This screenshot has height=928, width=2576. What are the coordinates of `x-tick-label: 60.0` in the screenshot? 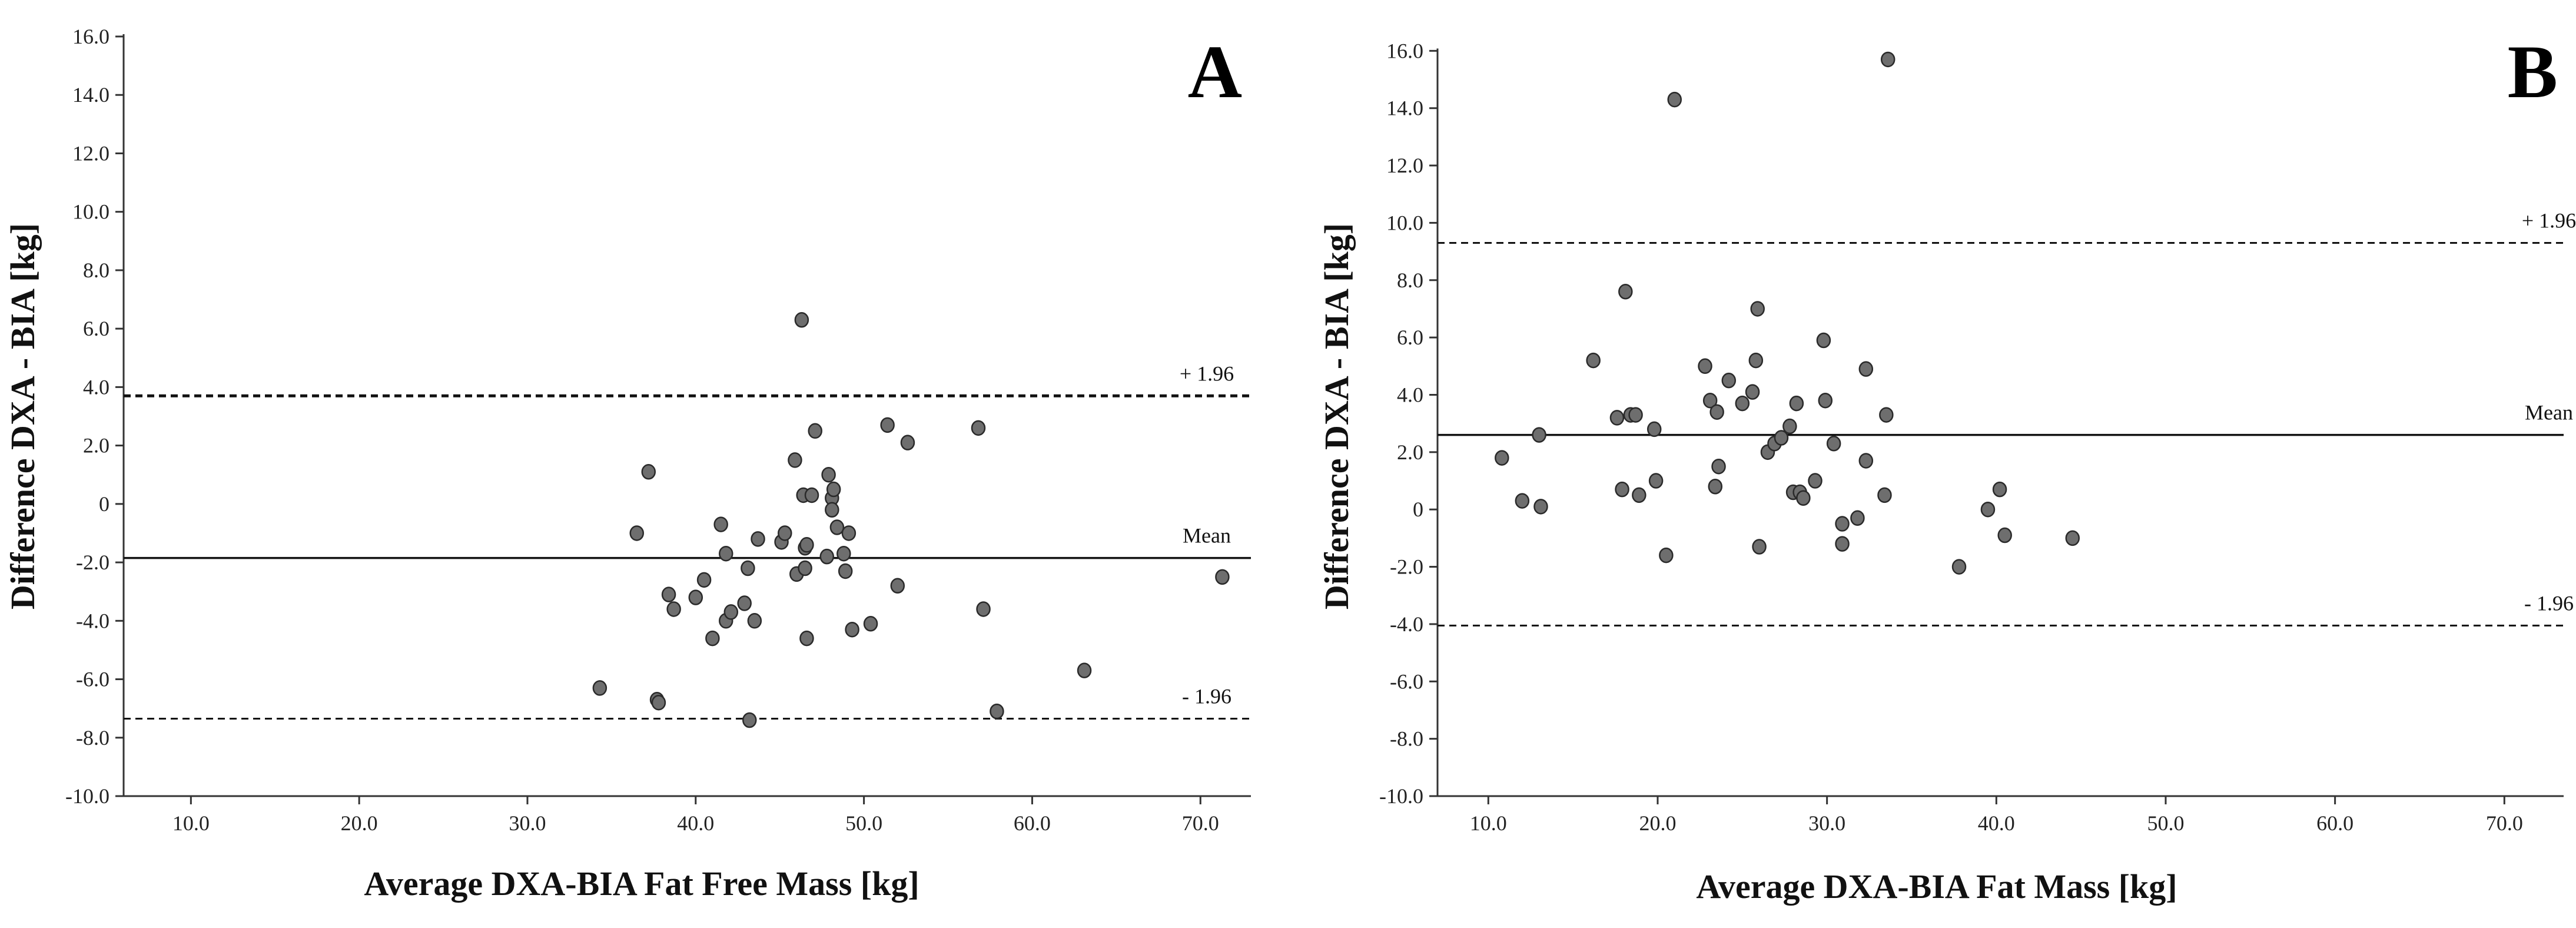 It's located at (1032, 823).